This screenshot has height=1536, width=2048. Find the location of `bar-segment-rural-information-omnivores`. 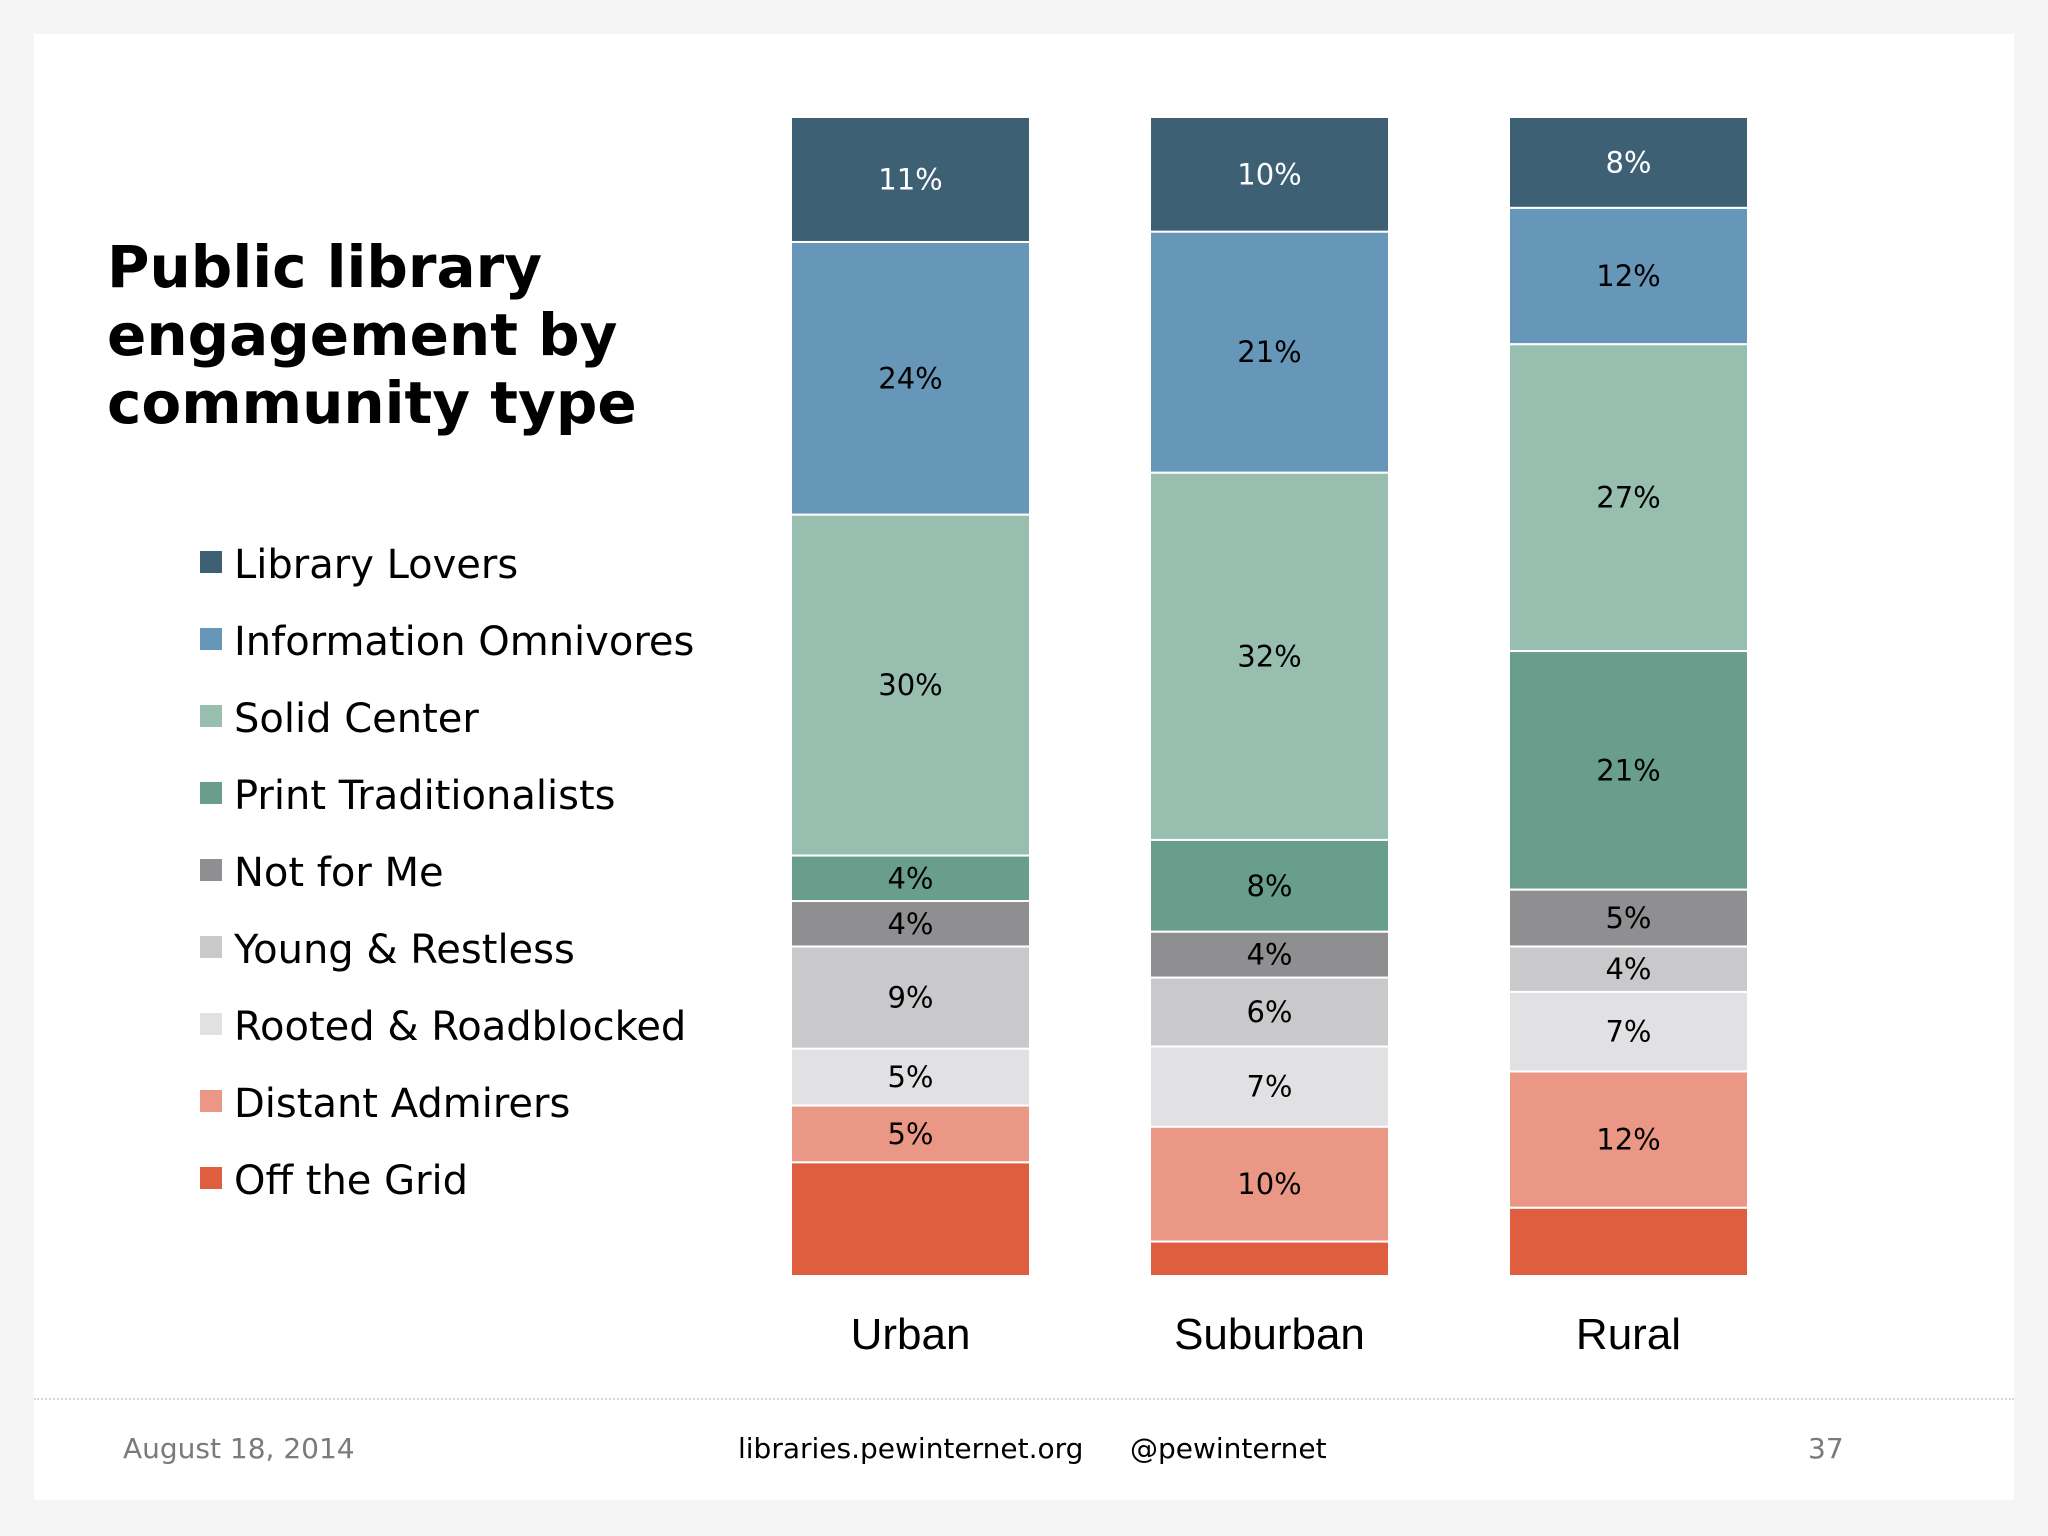

bar-segment-rural-information-omnivores is located at coordinates (1628, 276).